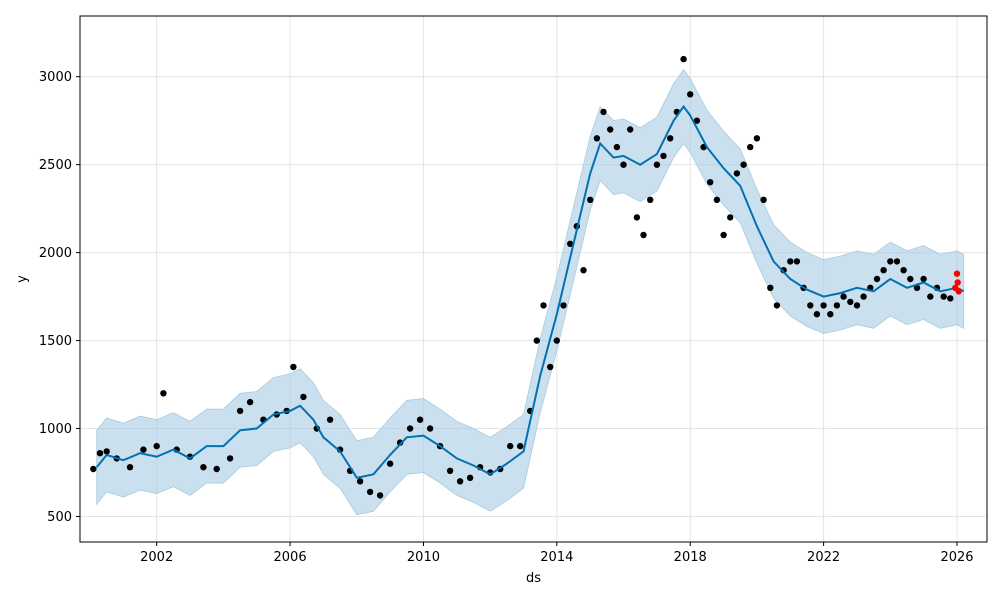  What do you see at coordinates (156, 557) in the screenshot?
I see `x-tick-label: 2002` at bounding box center [156, 557].